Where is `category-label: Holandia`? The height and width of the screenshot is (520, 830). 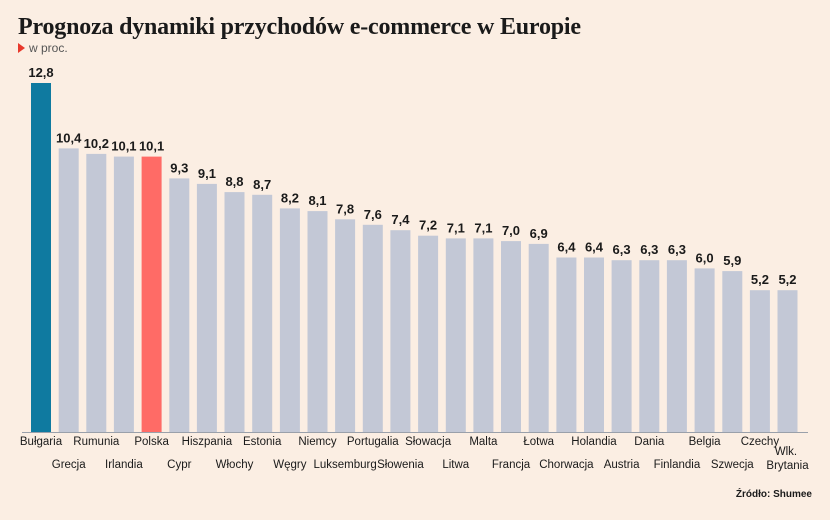 category-label: Holandia is located at coordinates (594, 442).